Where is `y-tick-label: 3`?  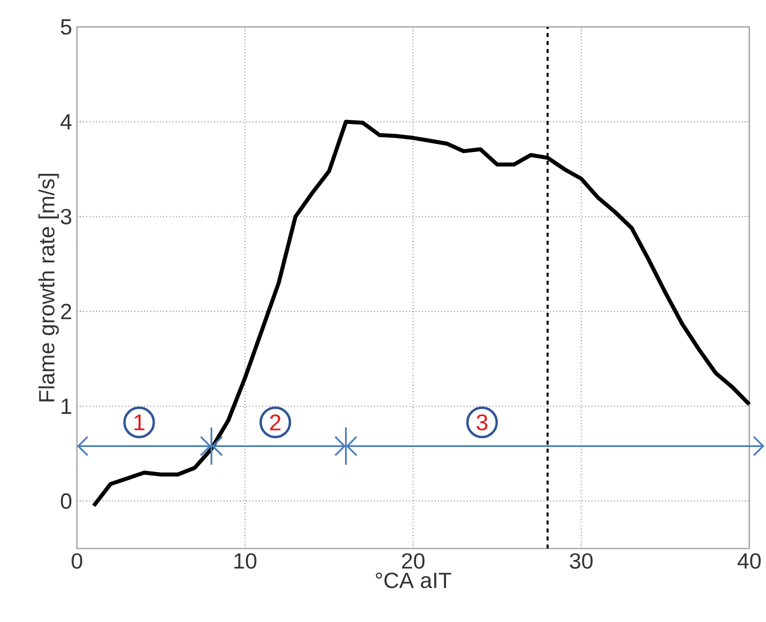 y-tick-label: 3 is located at coordinates (66, 216).